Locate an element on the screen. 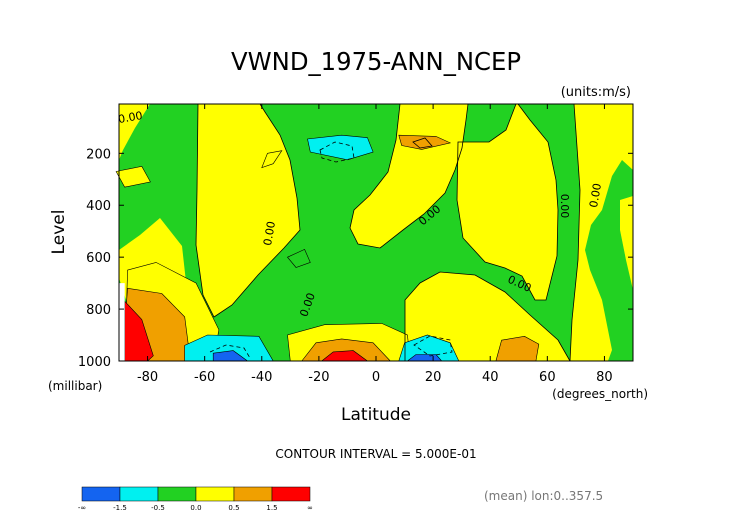 The image size is (752, 532). contour-line-dashed-a is located at coordinates (337, 152).